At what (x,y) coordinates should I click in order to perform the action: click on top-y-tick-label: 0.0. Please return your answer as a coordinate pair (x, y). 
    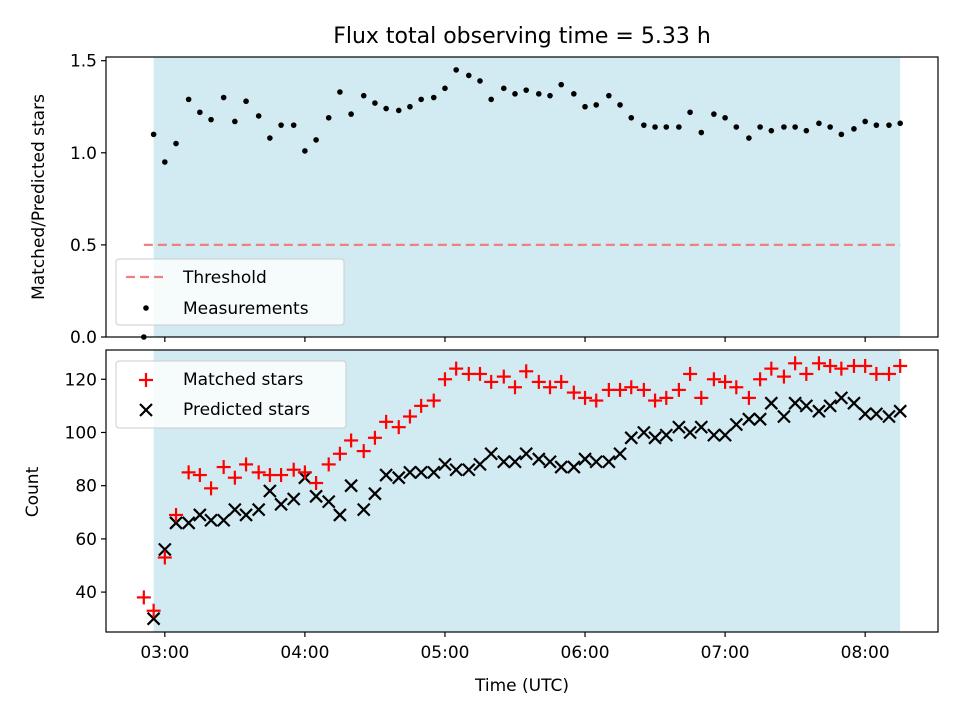
    Looking at the image, I should click on (83, 338).